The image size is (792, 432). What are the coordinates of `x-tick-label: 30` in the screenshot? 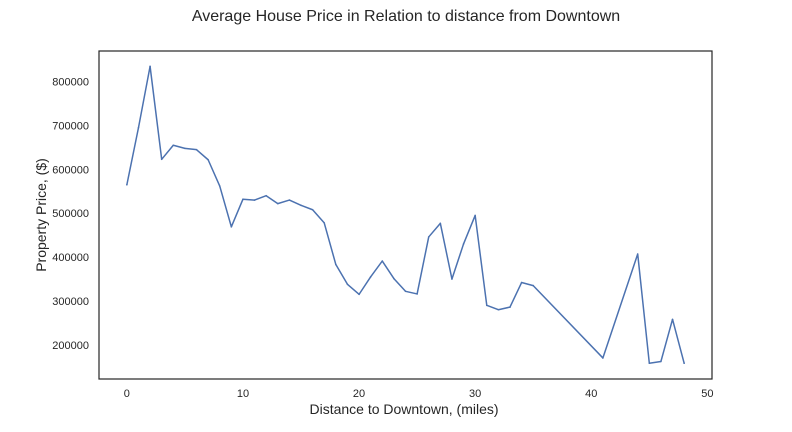 It's located at (475, 394).